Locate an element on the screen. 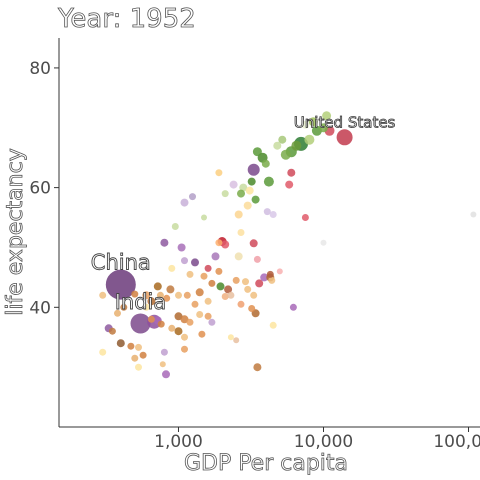  y-axis-title: life expectancy is located at coordinates (15, 231).